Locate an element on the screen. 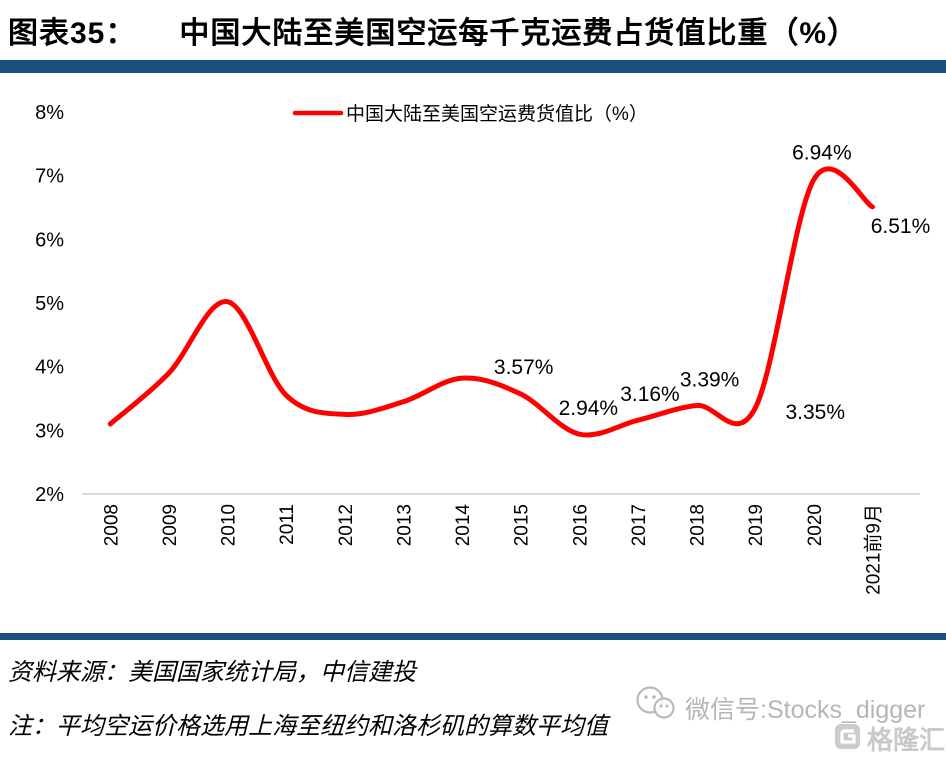 This screenshot has width=946, height=757. x-axis-tick-label: 2013 is located at coordinates (404, 525).